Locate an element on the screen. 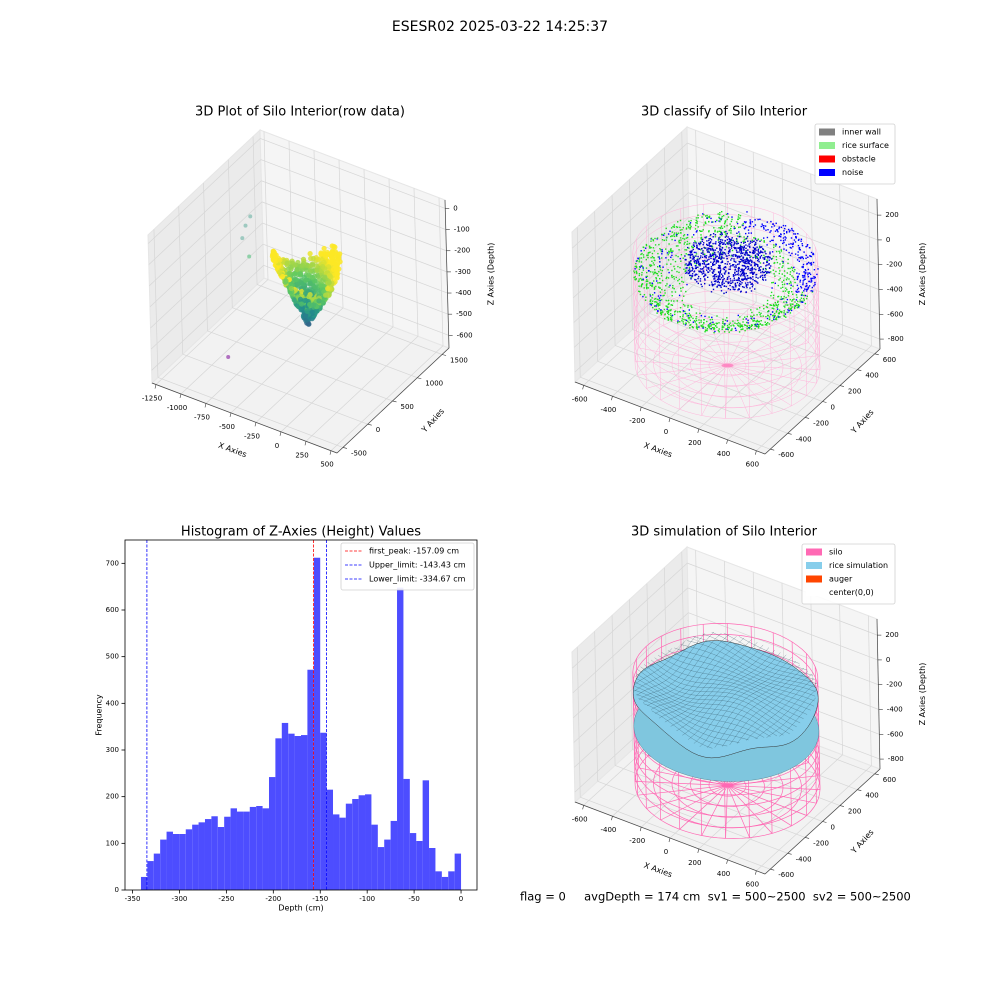  surface-mesh is located at coordinates (688, 670).